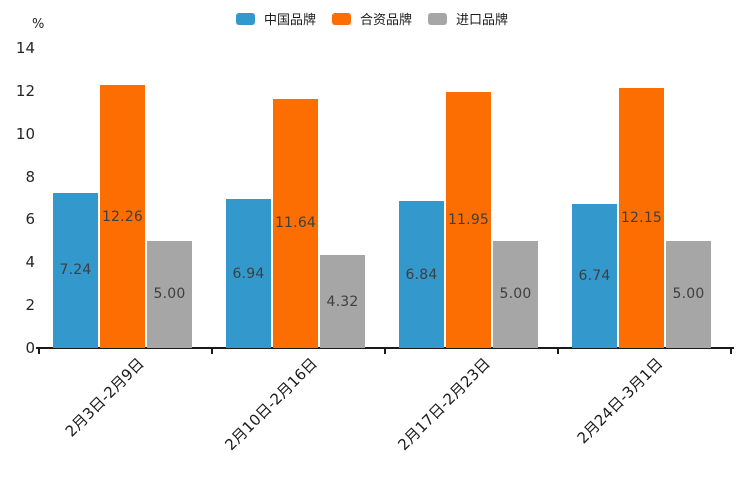  I want to click on bar-value-label: 6.74, so click(594, 275).